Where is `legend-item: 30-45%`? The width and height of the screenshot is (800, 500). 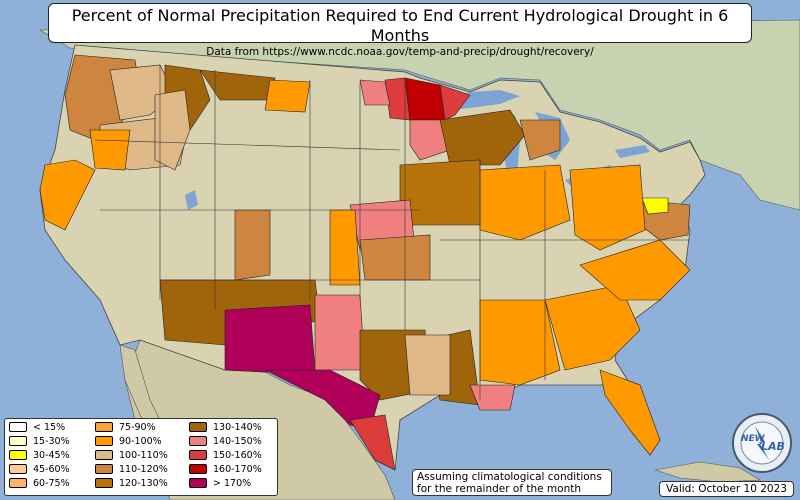
legend-item: 30-45% is located at coordinates (39, 455).